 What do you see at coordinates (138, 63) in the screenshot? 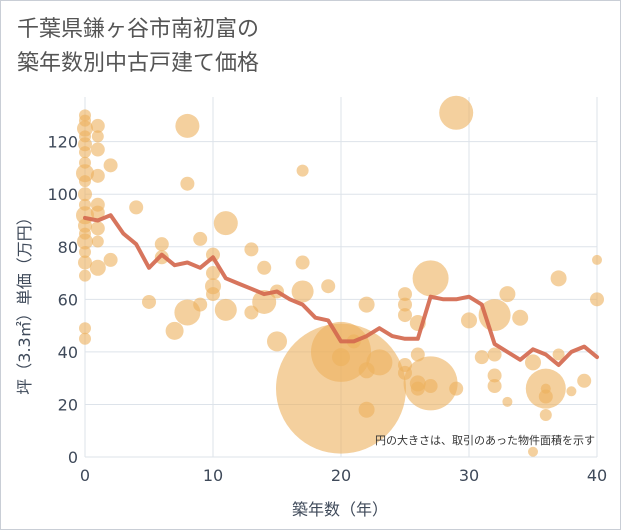
I see `chart-title-line-2: 築年数別中古戸建て価格` at bounding box center [138, 63].